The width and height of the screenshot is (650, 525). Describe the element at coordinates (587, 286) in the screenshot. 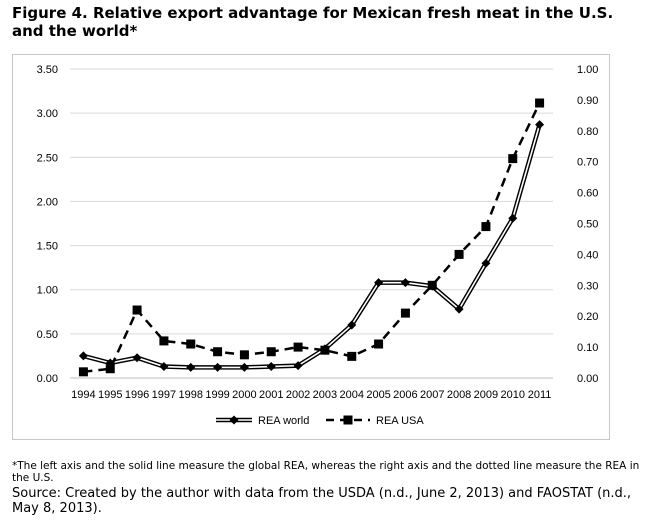

I see `y-right-tick-label: 0.30` at that location.